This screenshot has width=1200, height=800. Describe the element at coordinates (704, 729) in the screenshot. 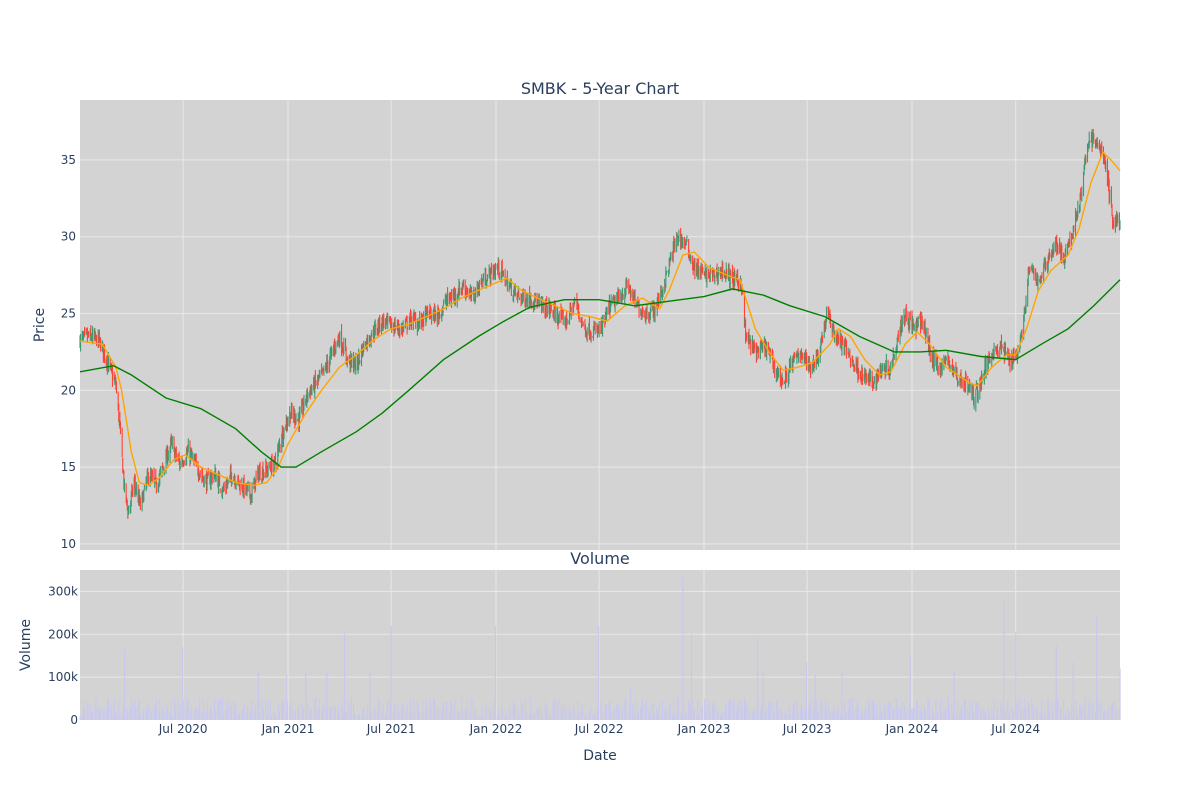

I see `x-tick-label: Jan 2023` at that location.